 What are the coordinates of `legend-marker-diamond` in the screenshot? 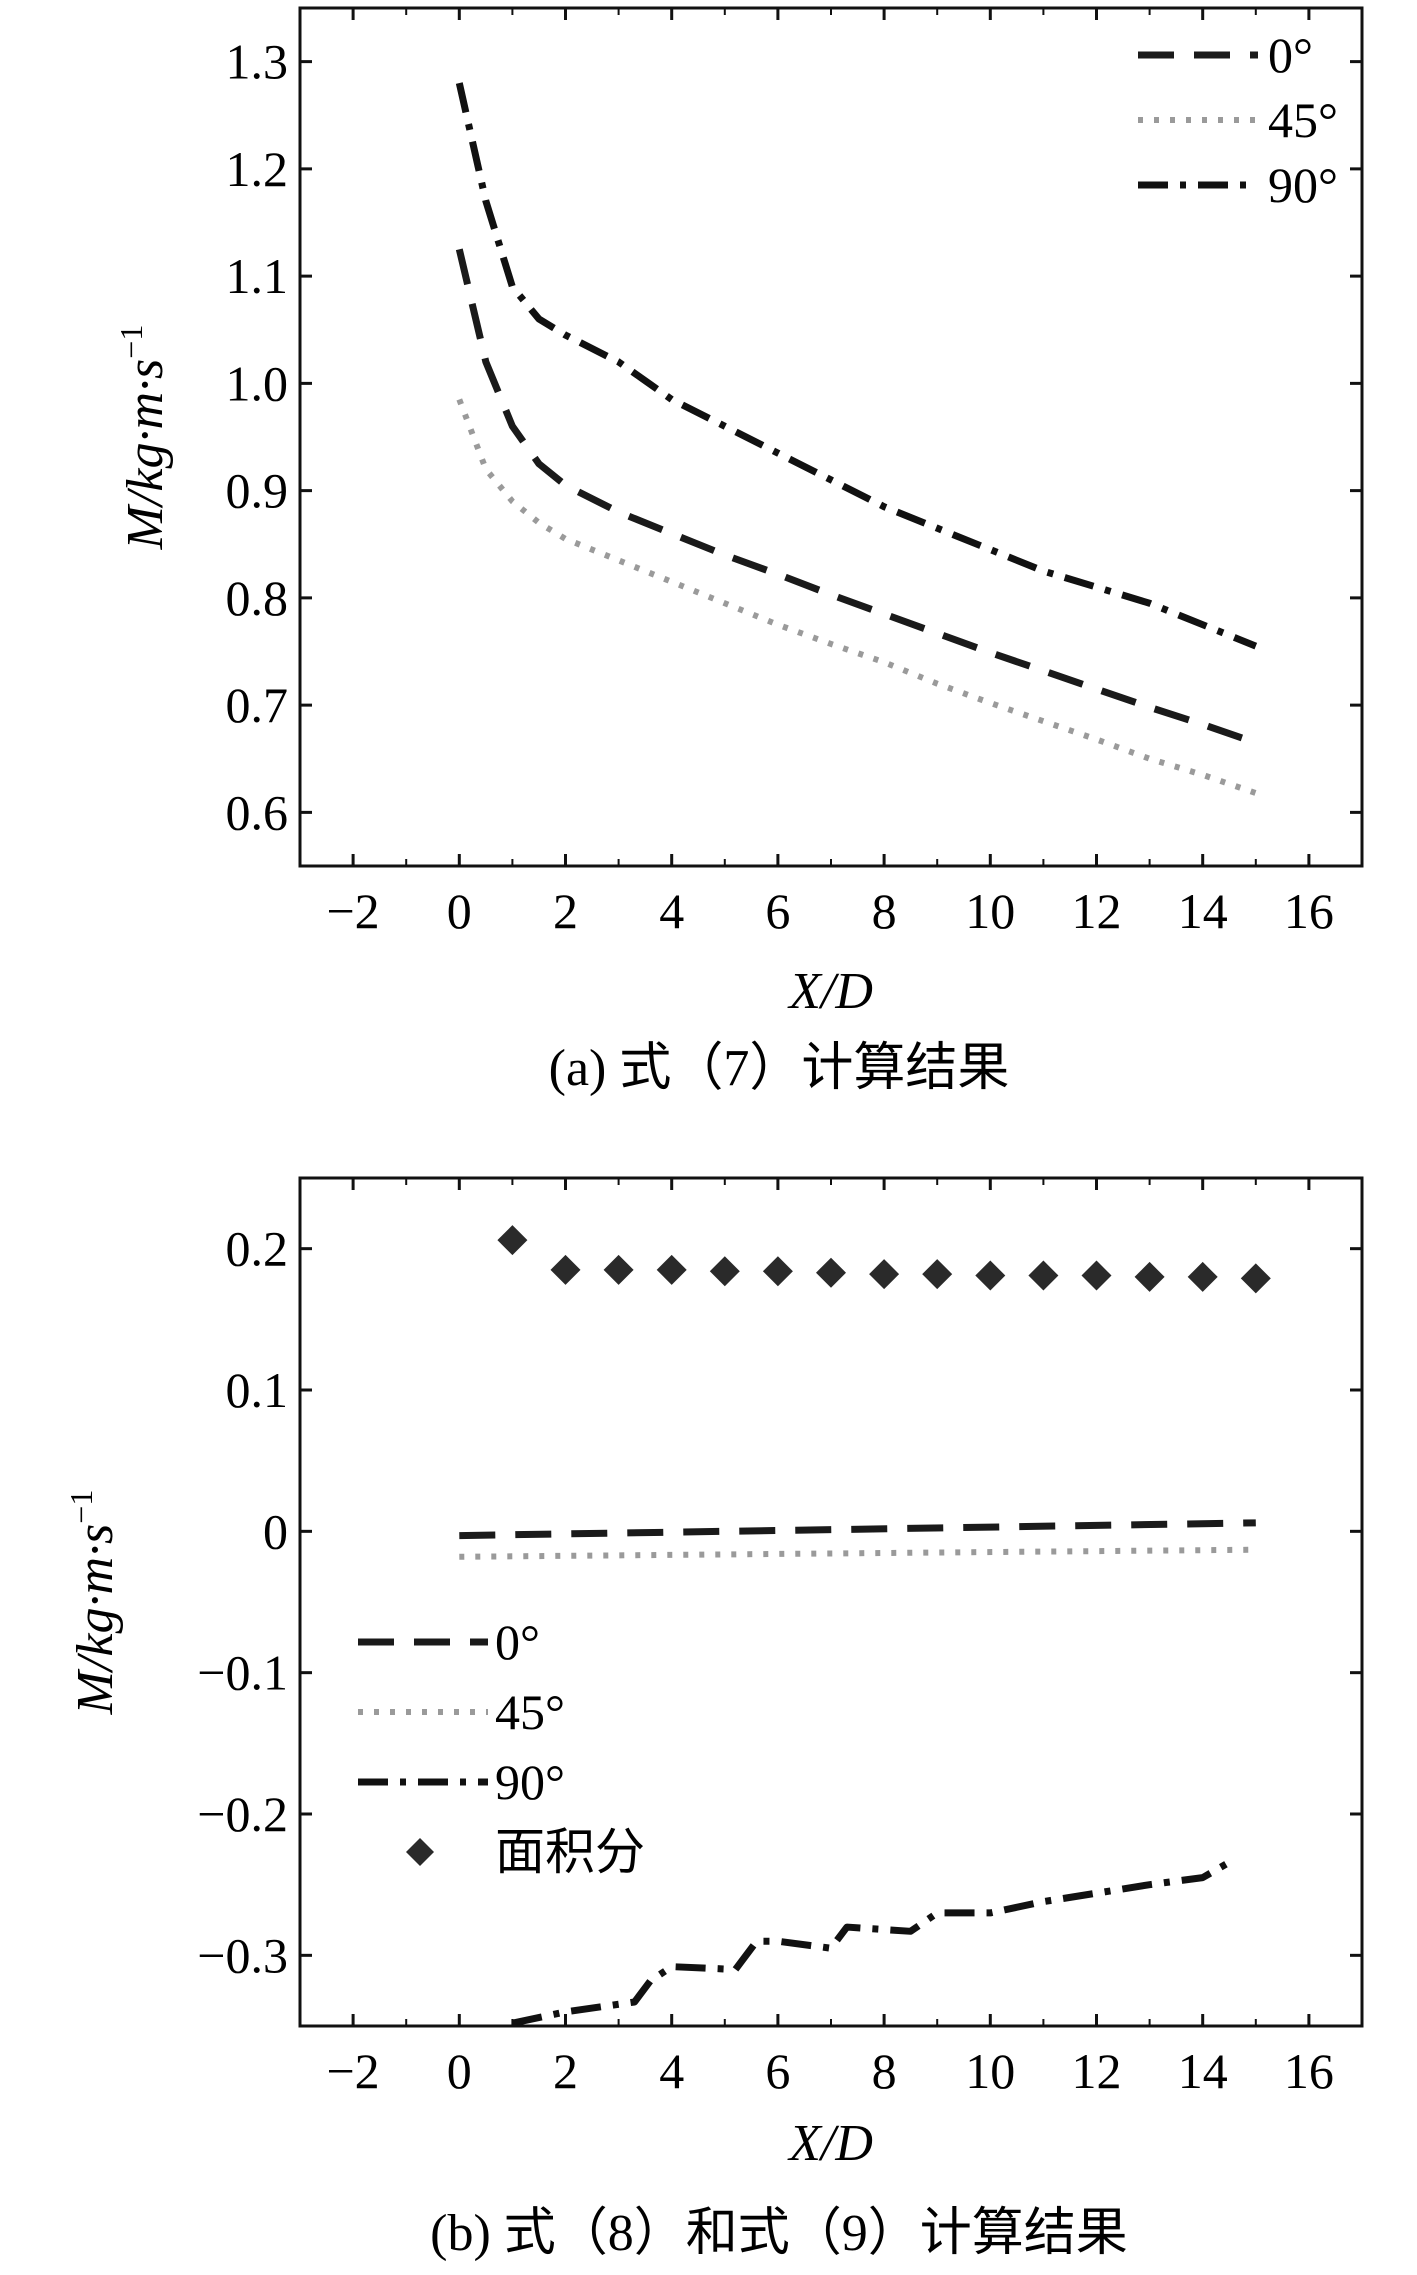 It's located at (420, 1852).